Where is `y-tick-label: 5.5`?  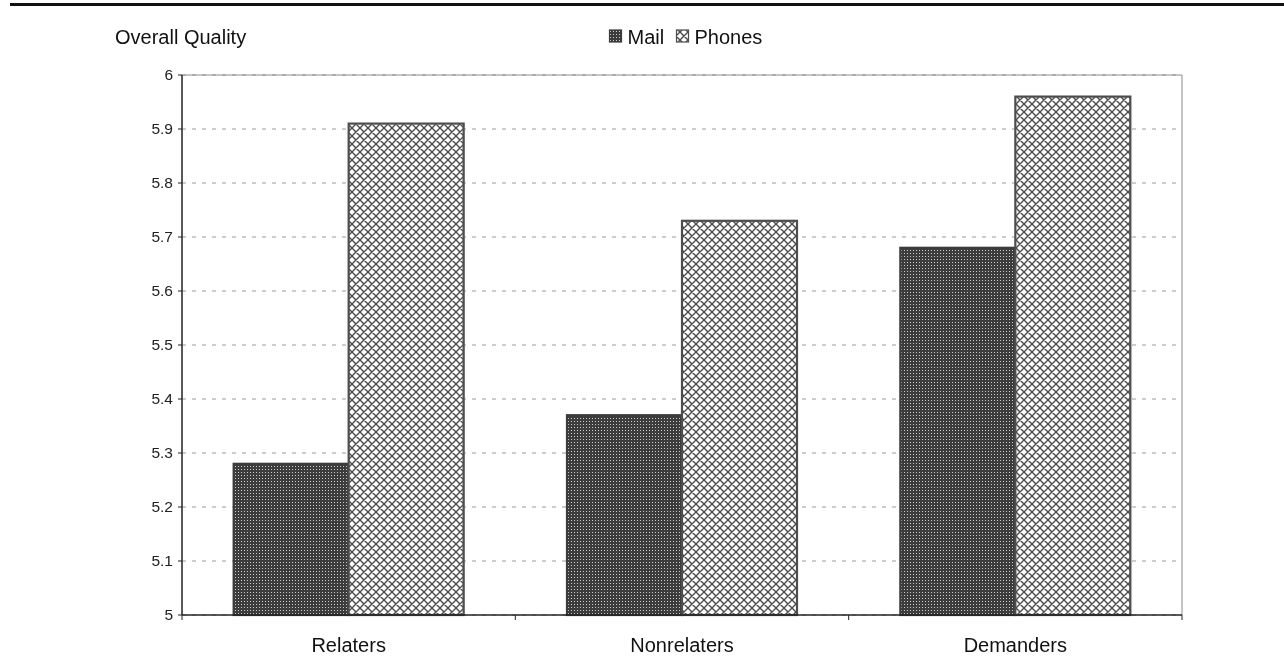
y-tick-label: 5.5 is located at coordinates (162, 345).